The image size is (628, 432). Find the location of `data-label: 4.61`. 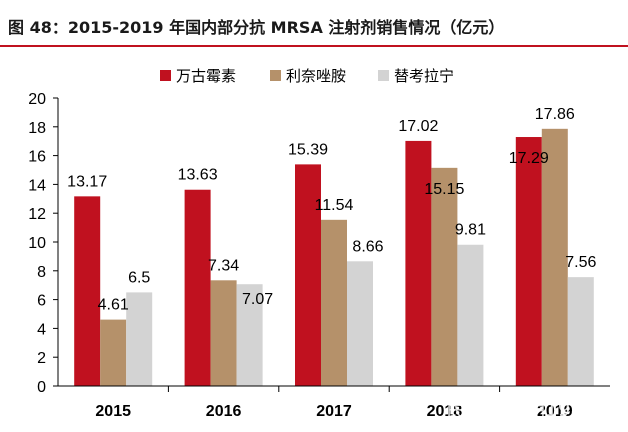

data-label: 4.61 is located at coordinates (113, 305).